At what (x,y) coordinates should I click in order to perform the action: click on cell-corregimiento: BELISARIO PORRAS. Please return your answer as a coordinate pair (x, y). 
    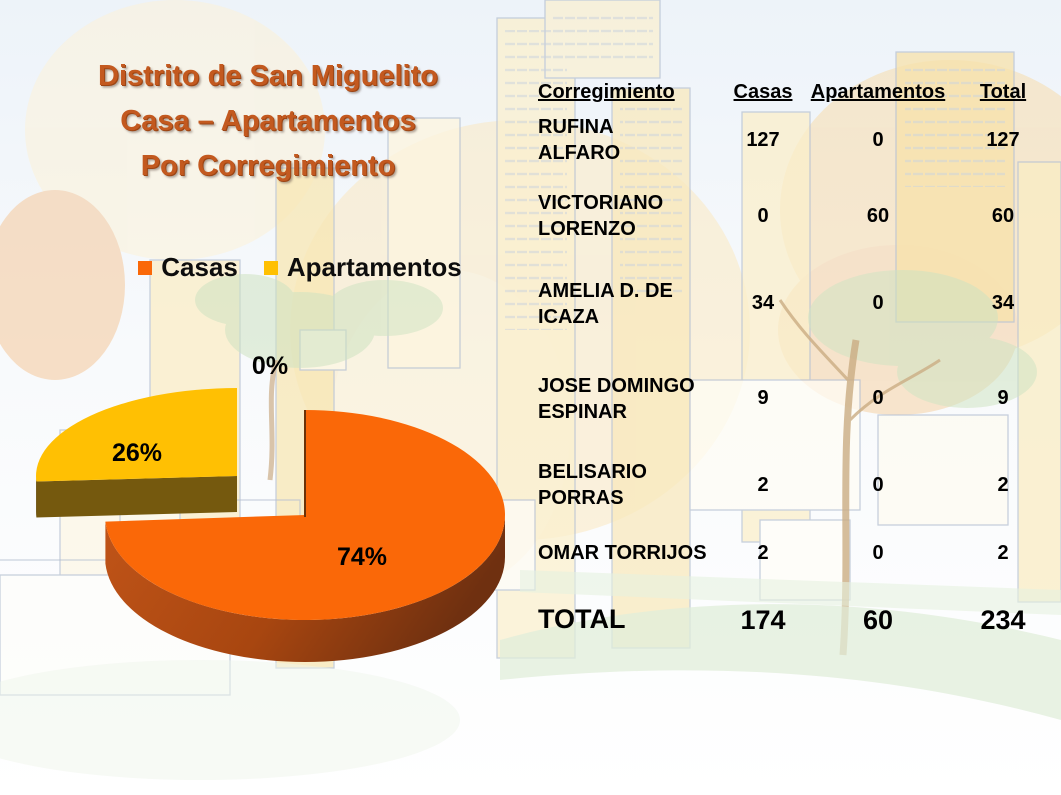
    Looking at the image, I should click on (592, 485).